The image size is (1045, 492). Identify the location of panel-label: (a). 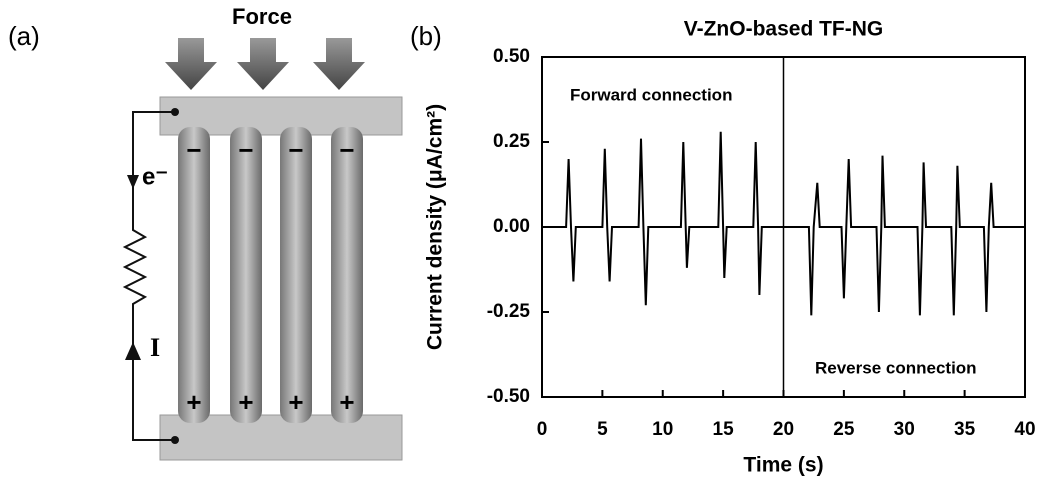
(24, 36).